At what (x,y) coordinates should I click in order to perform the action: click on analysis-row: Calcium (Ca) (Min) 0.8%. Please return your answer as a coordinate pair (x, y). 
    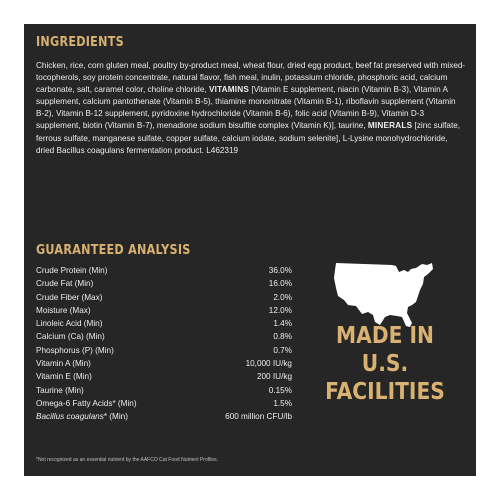
    Looking at the image, I should click on (164, 336).